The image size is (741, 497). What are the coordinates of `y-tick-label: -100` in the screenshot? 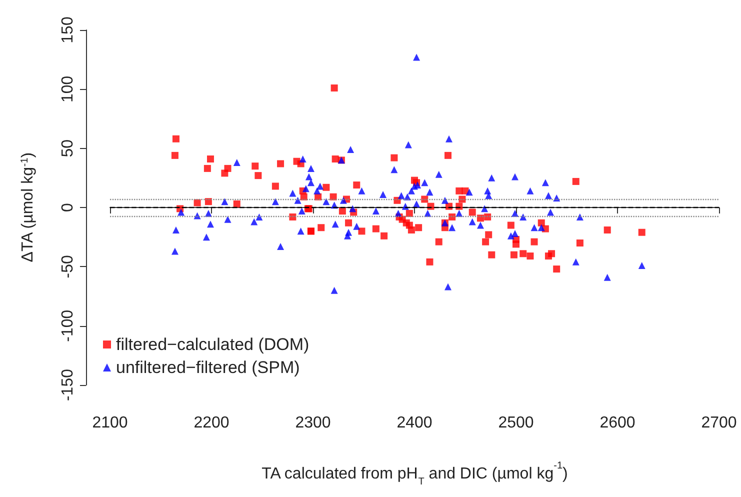 It's located at (68, 326).